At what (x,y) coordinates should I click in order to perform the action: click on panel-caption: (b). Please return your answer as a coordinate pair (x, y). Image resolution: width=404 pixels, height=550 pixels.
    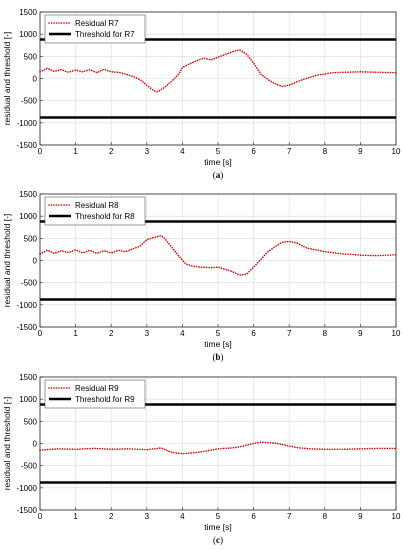
    Looking at the image, I should click on (217, 357).